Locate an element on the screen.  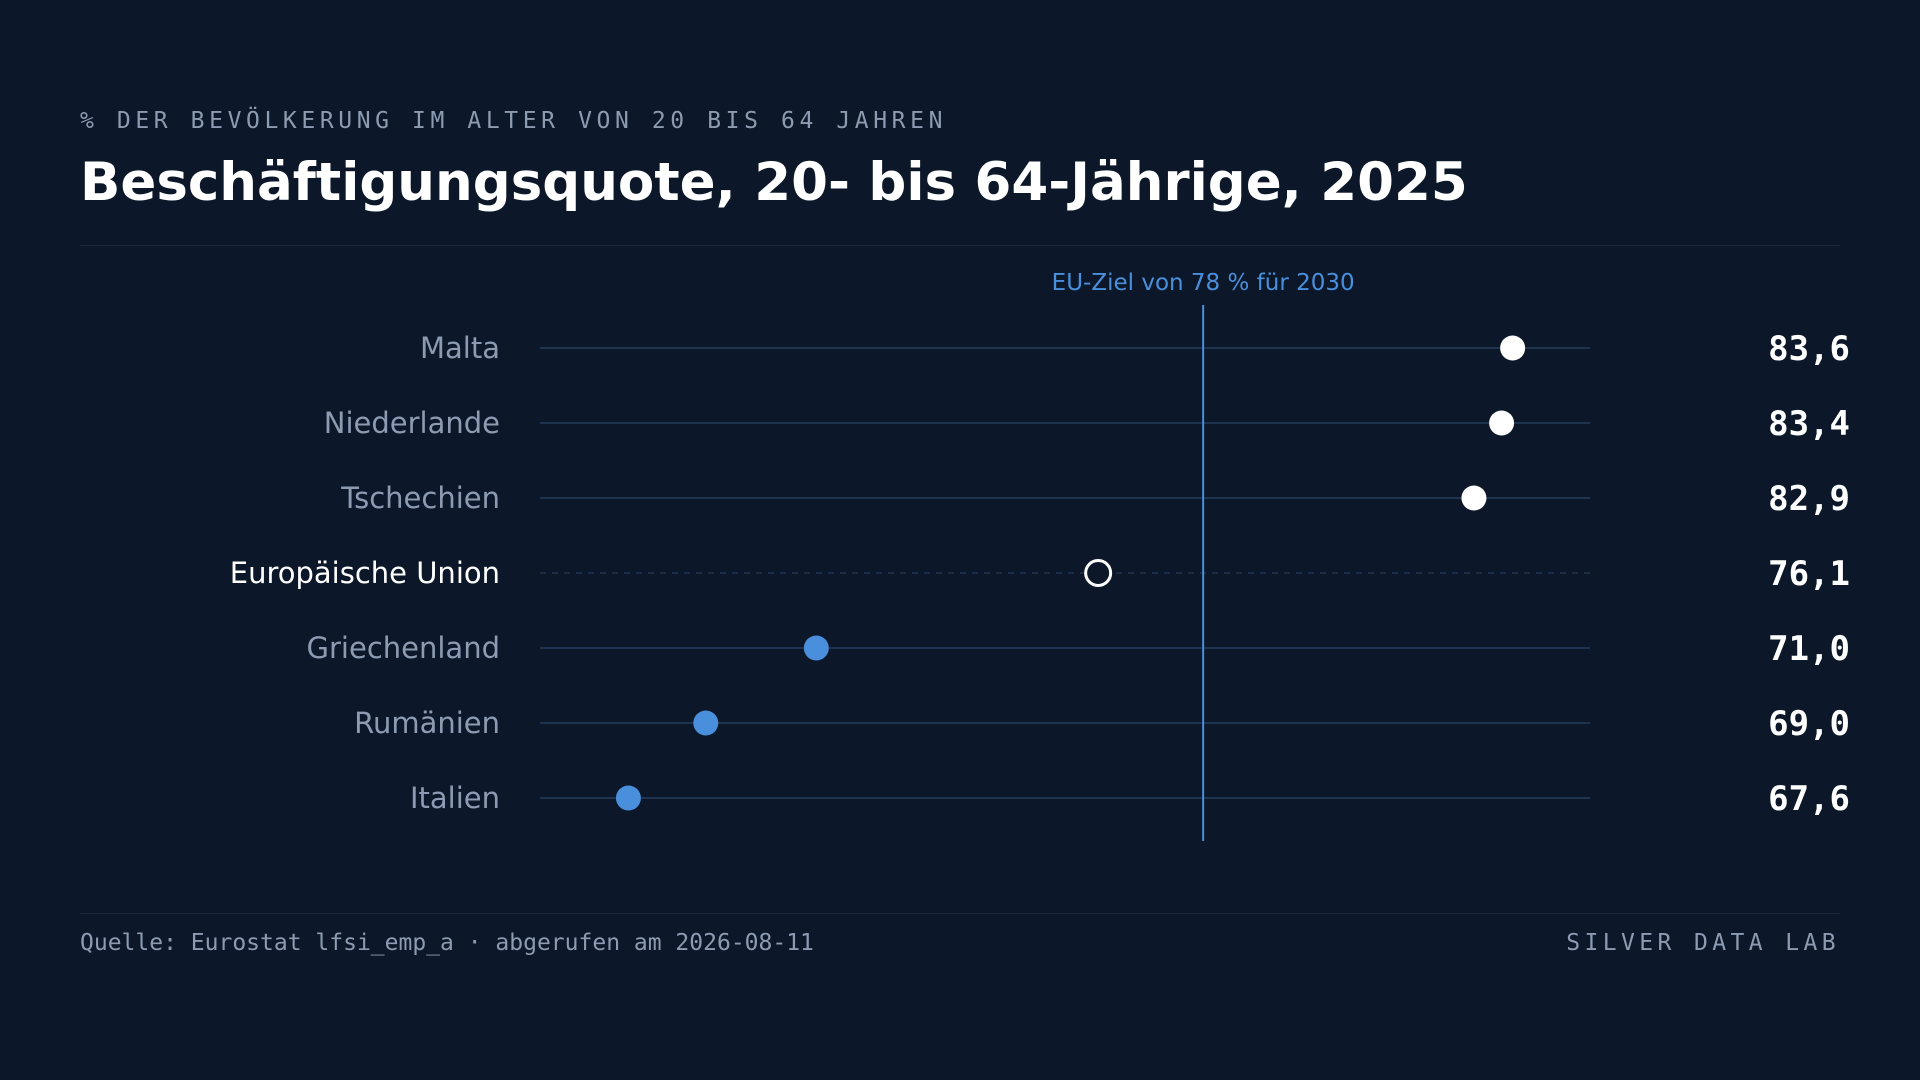
brand-label: SILVER DATA LAB is located at coordinates (1703, 943).